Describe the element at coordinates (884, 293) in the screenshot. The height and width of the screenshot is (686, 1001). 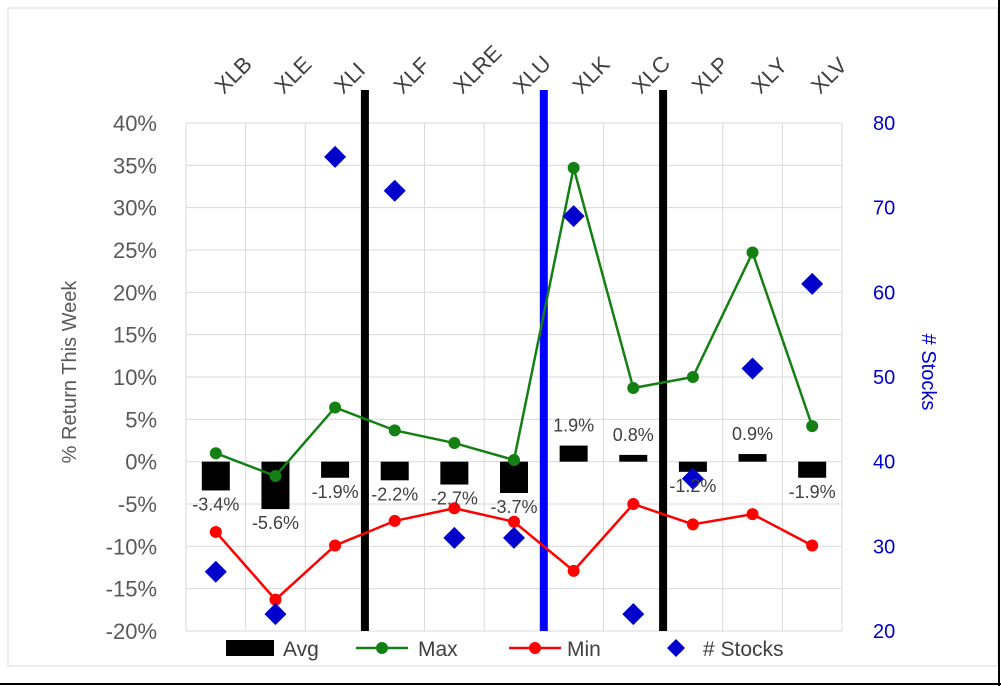
I see `y2-tick-label: 60` at that location.